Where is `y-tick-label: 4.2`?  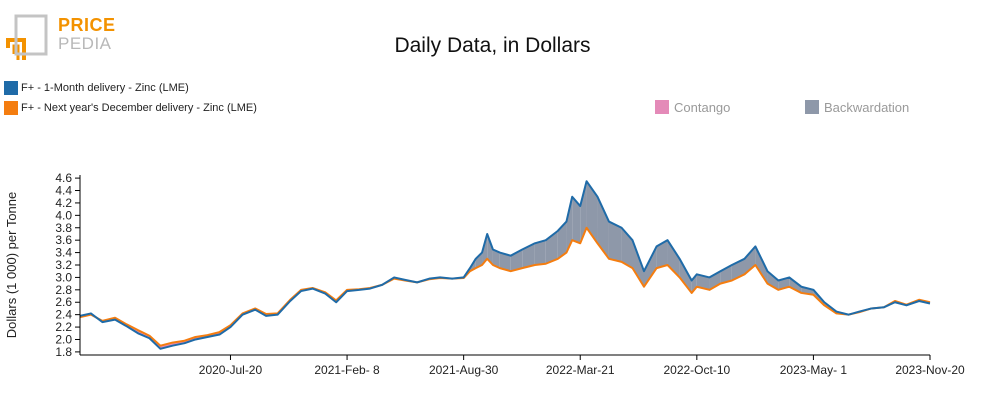 y-tick-label: 4.2 is located at coordinates (63, 203).